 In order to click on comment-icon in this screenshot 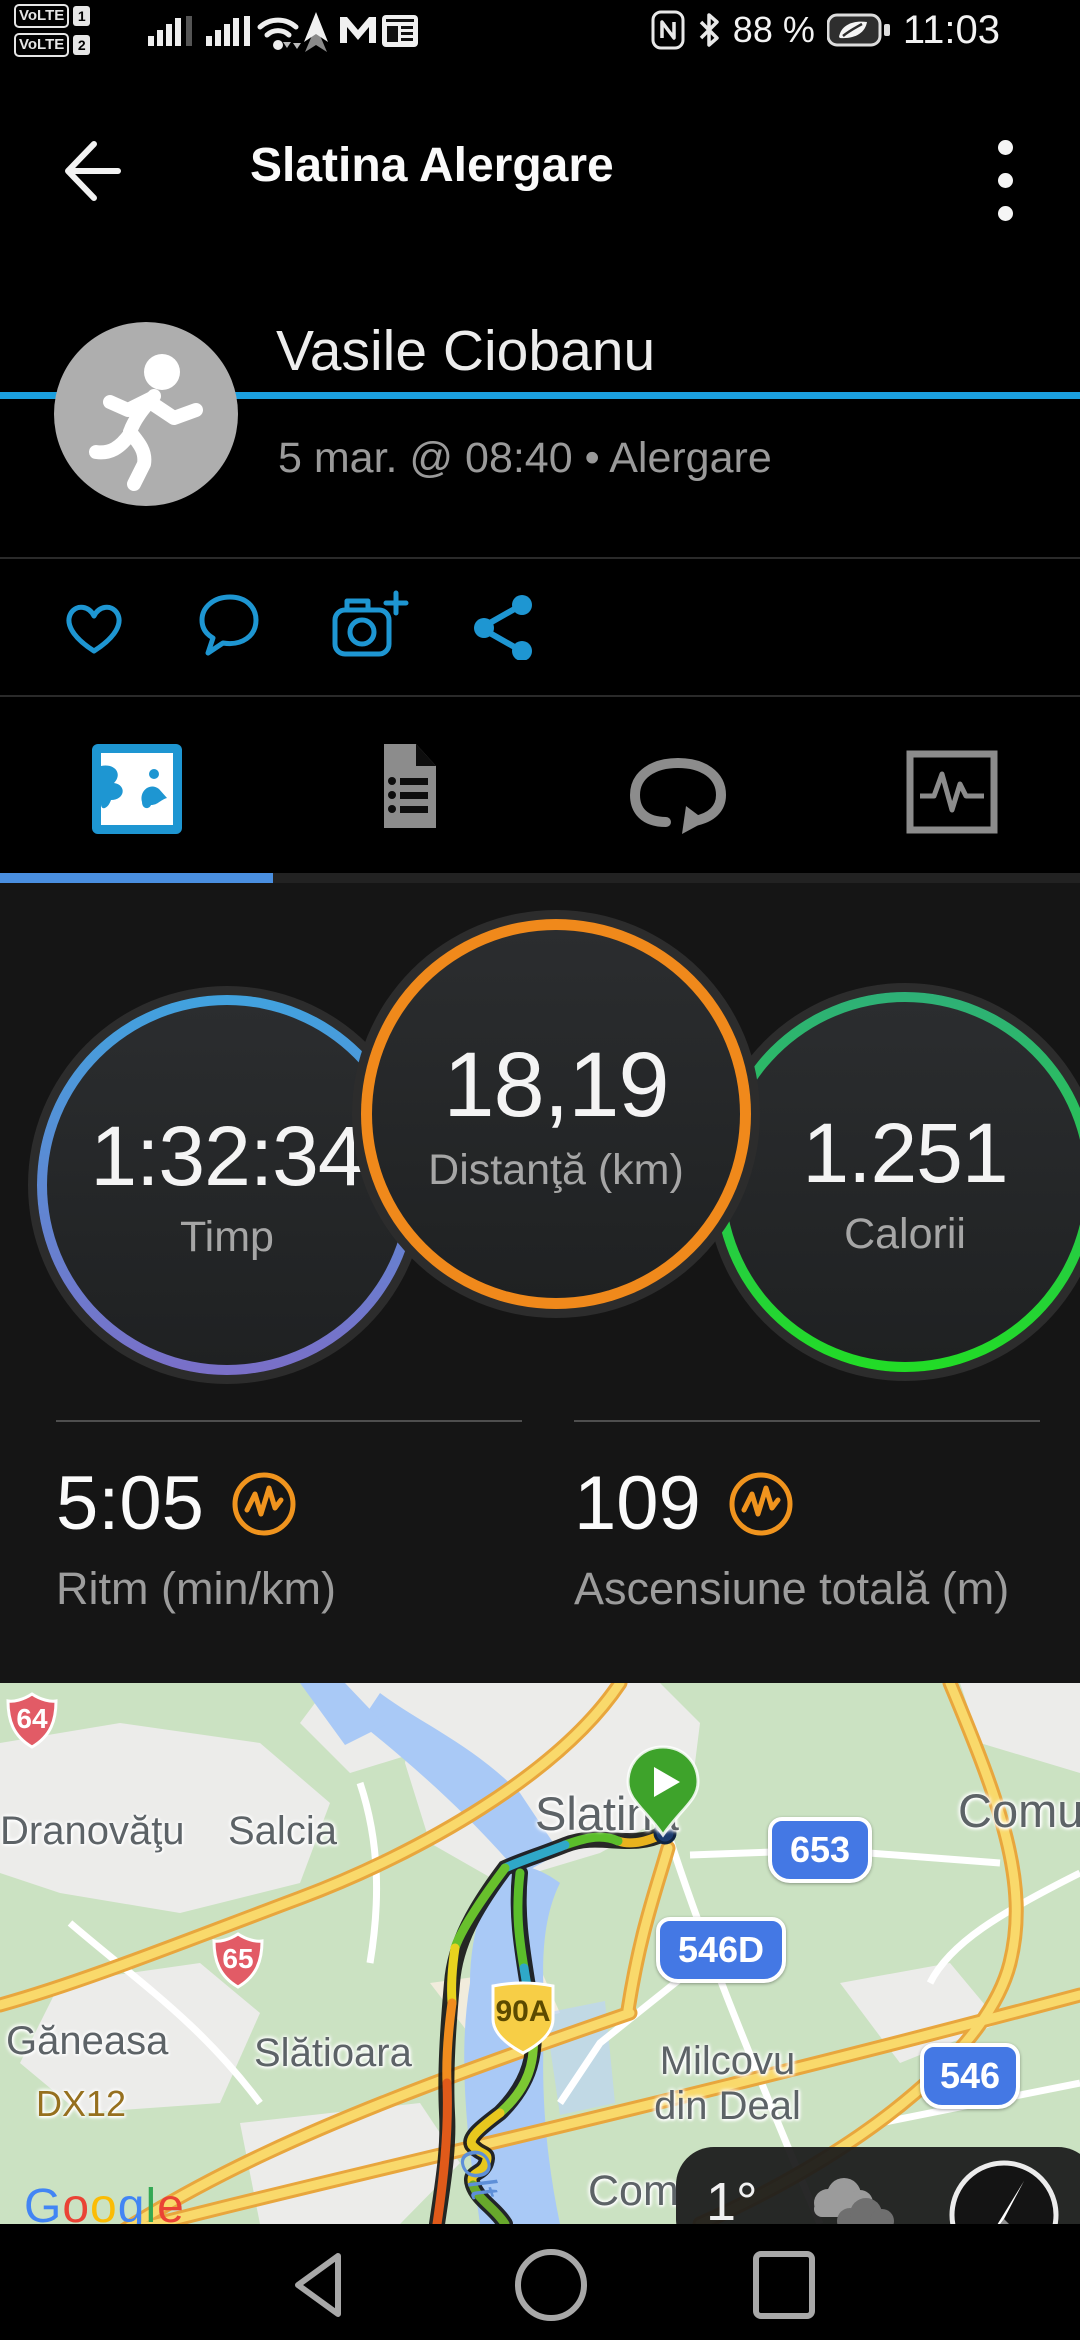, I will do `click(229, 625)`.